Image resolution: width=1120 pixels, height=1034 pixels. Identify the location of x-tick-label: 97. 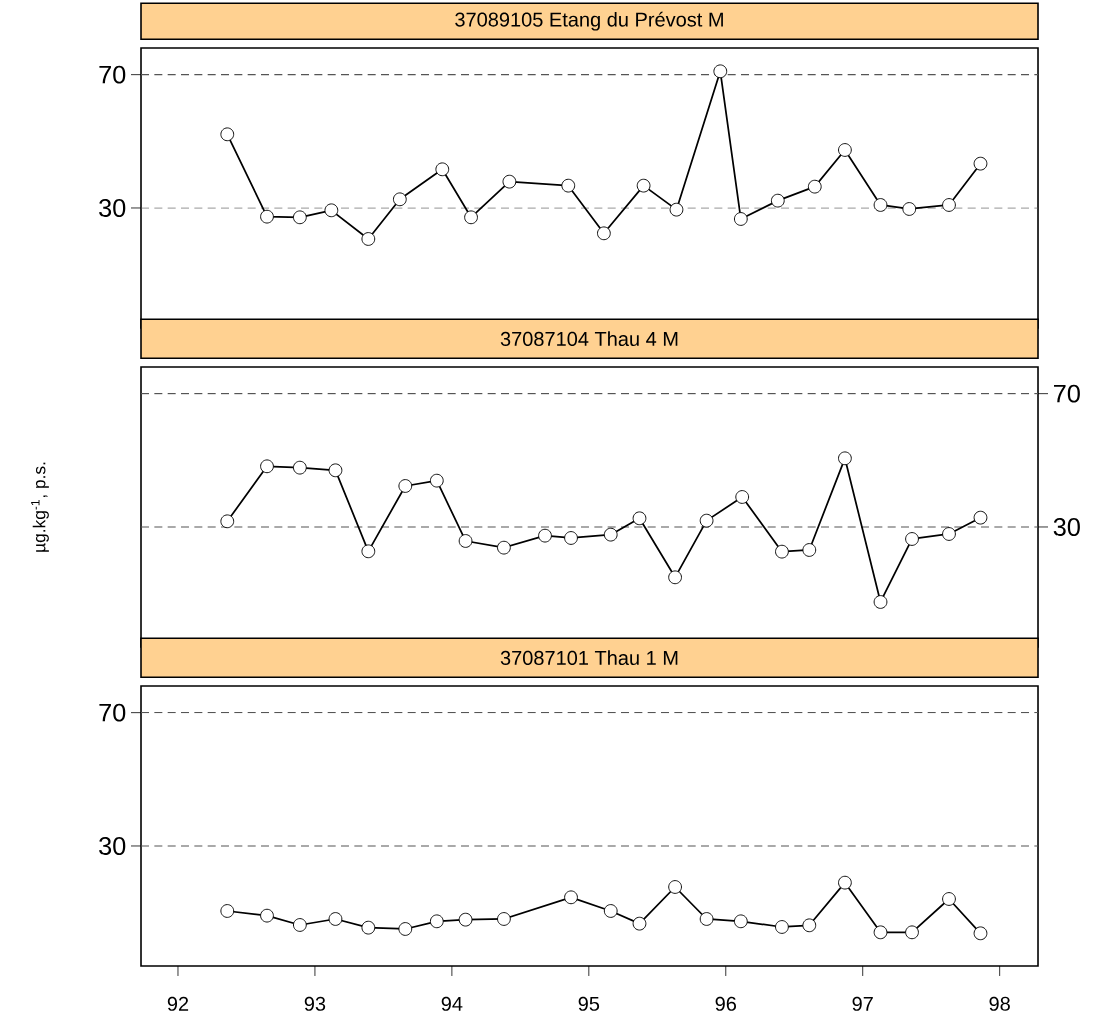
(862, 1003).